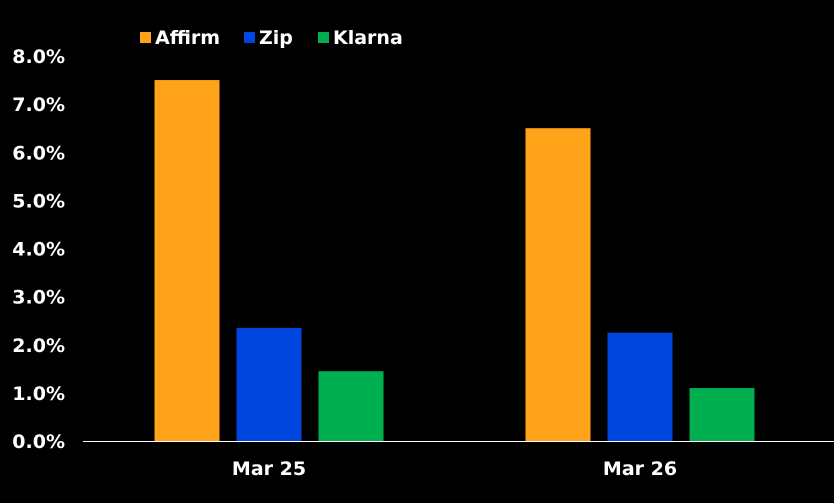  Describe the element at coordinates (38, 201) in the screenshot. I see `y-tick-label: 5.0%` at that location.